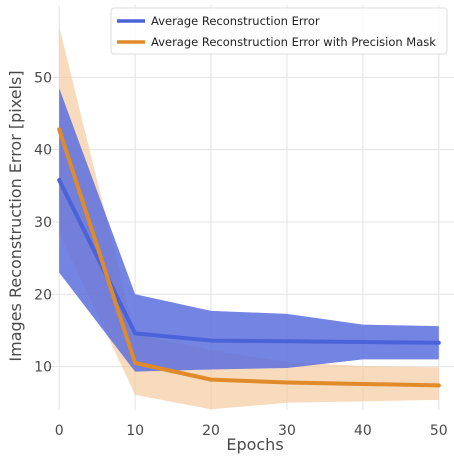  What do you see at coordinates (15, 215) in the screenshot?
I see `y-axis-label: Images Reconstruction Error [pixels]` at bounding box center [15, 215].